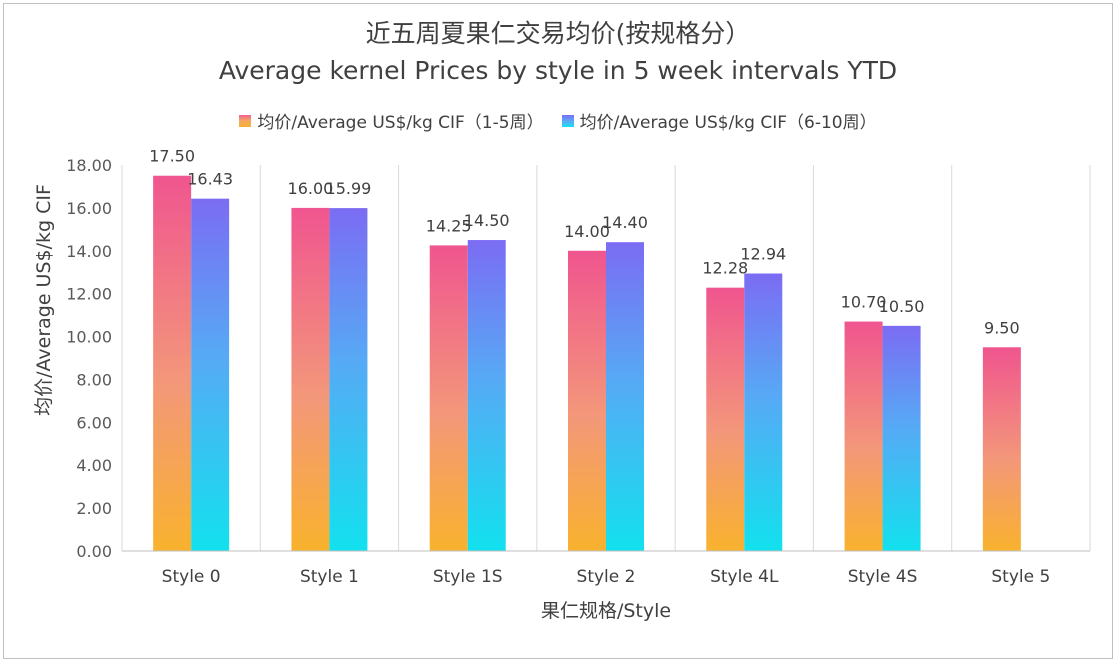  What do you see at coordinates (89, 337) in the screenshot?
I see `y-tick-label: 10.00` at bounding box center [89, 337].